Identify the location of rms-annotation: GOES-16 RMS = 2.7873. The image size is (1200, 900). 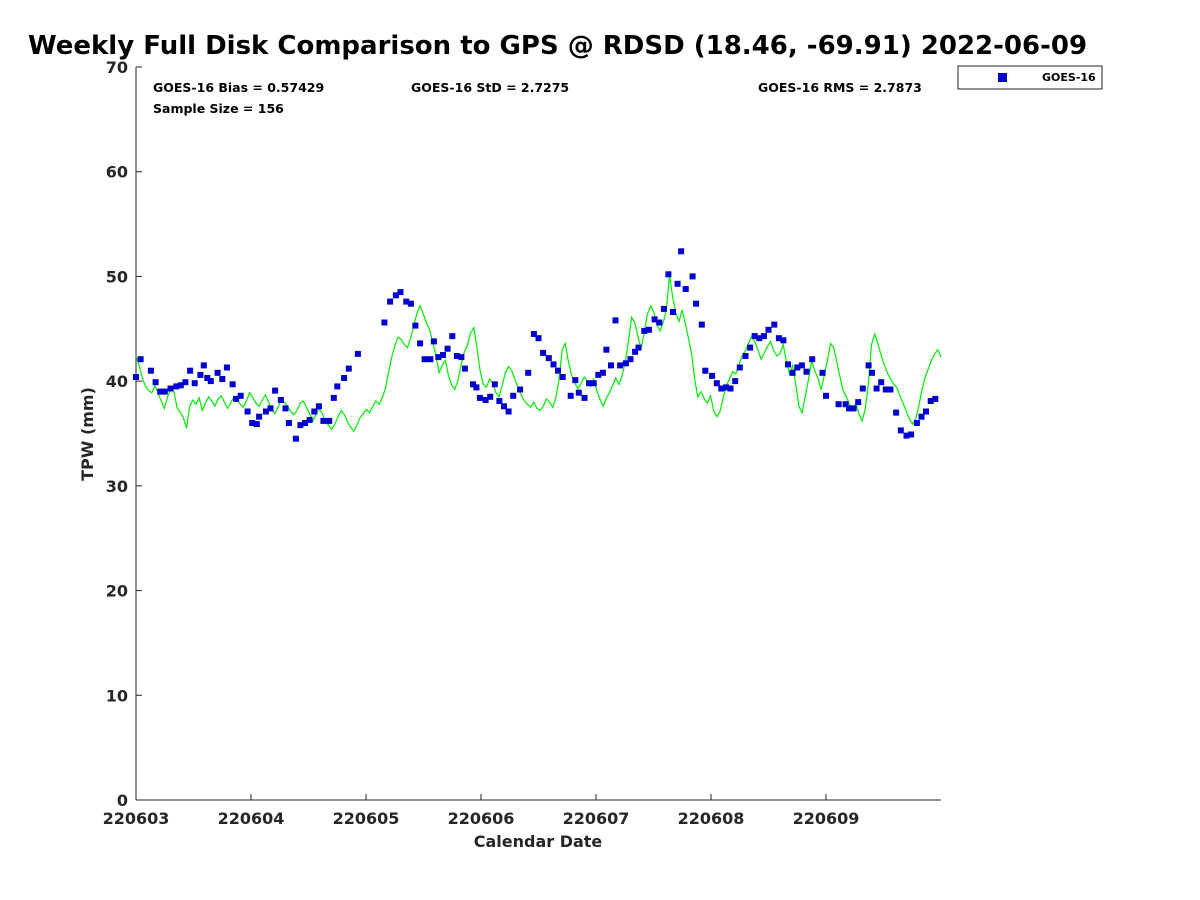
(840, 87).